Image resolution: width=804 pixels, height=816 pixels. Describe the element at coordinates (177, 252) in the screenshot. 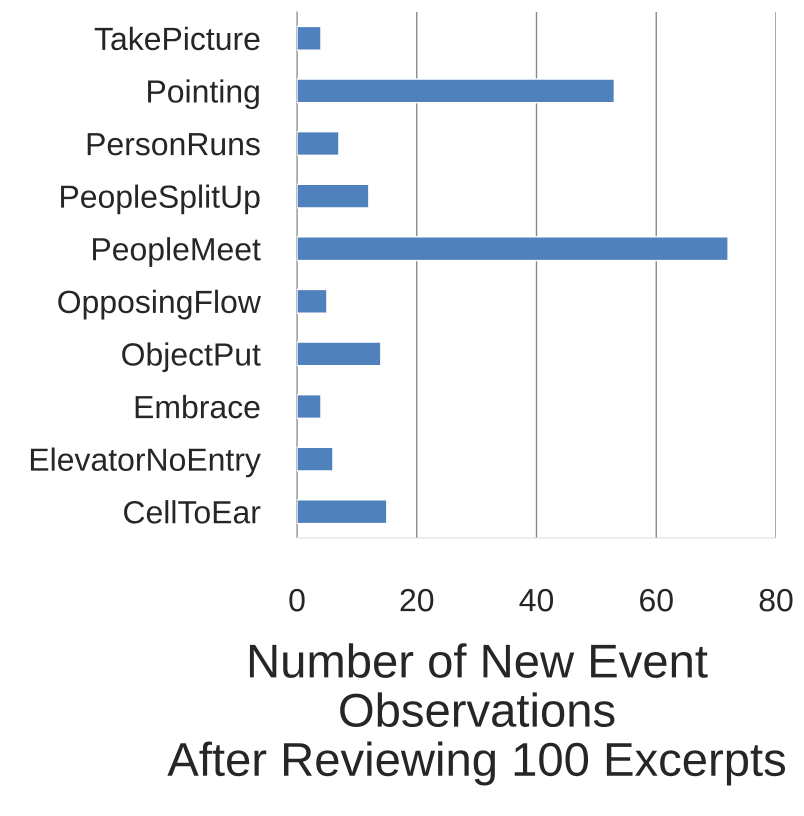

I see `y-tick-label: PeopleMeet` at that location.